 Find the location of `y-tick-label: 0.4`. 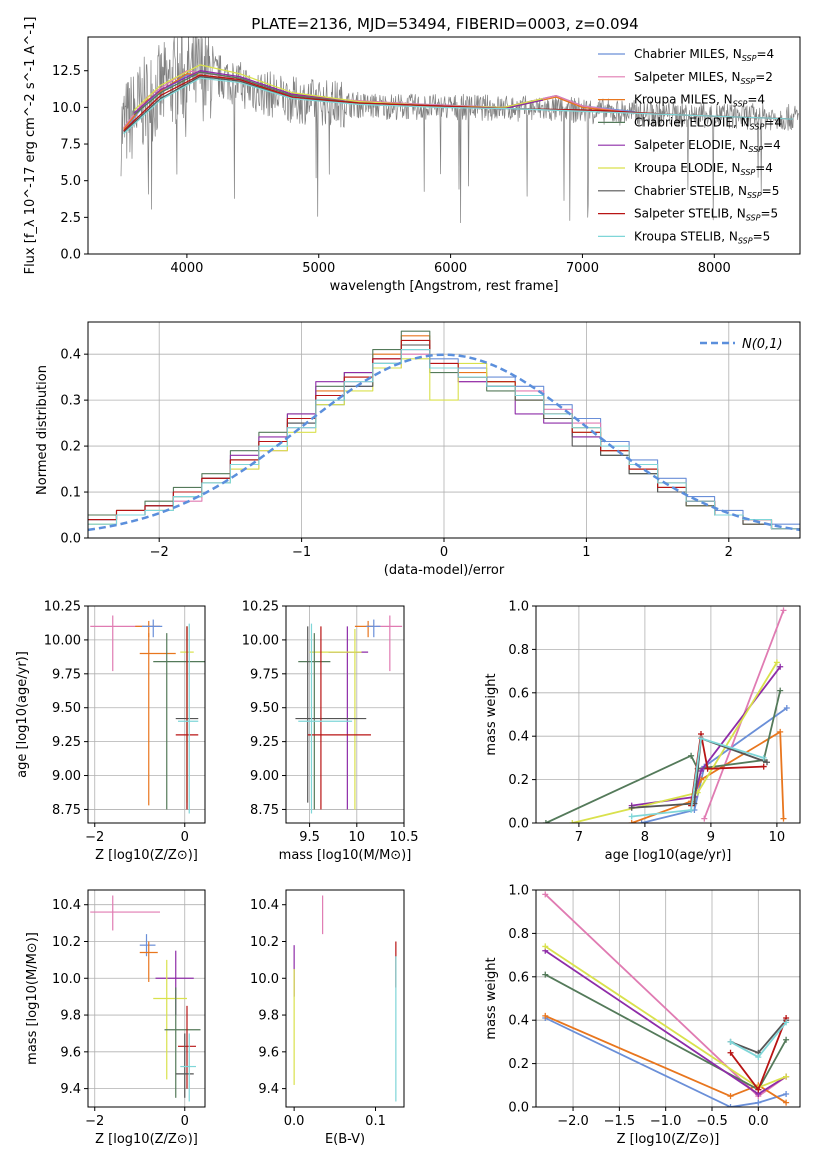

y-tick-label: 0.4 is located at coordinates (518, 1021).